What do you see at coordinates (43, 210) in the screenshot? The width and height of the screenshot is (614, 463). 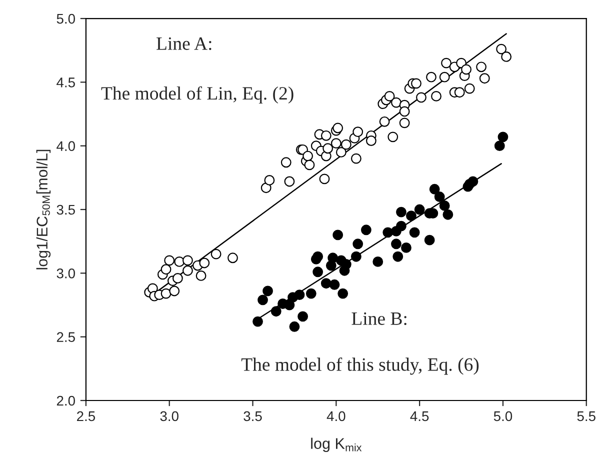 I see `y-axis-title: log1/EC$_{50M}$[mol/L]` at bounding box center [43, 210].